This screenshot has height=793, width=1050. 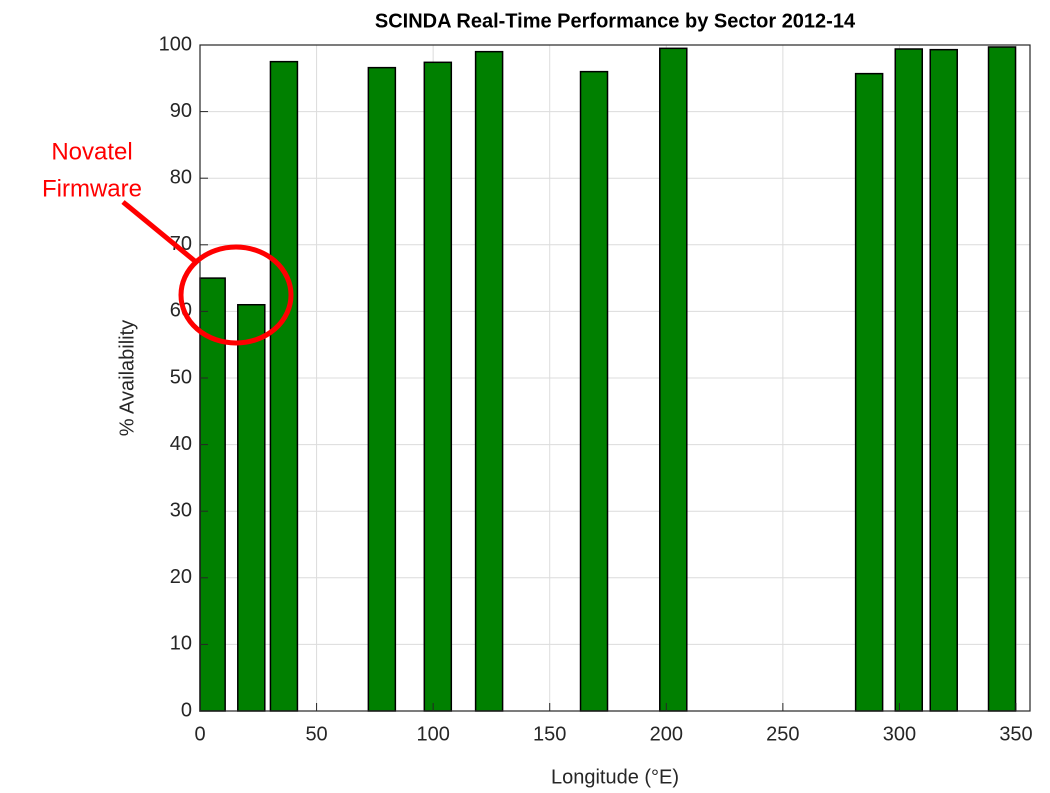 What do you see at coordinates (181, 377) in the screenshot?
I see `y-tick-label: 50` at bounding box center [181, 377].